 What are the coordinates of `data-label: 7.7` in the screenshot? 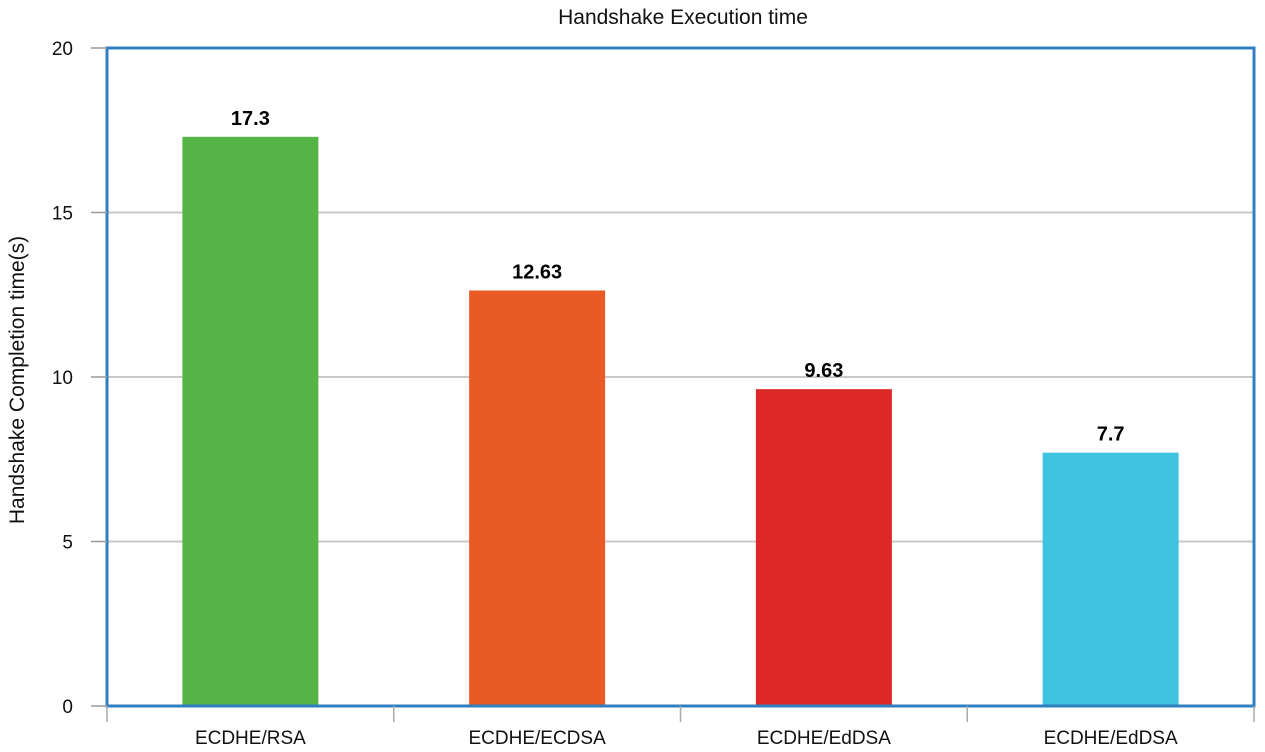 It's located at (1111, 435).